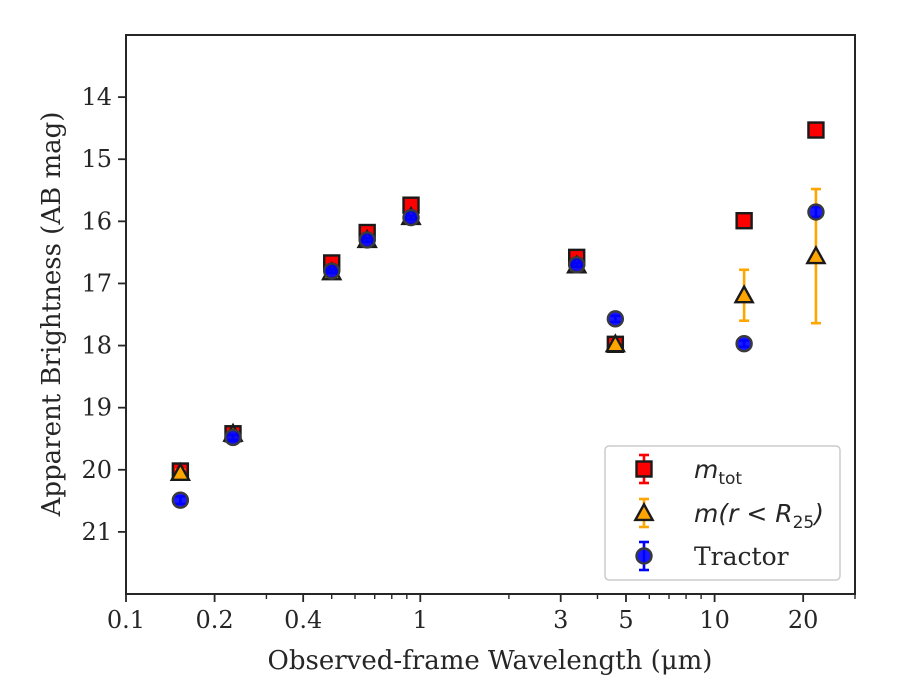 This screenshot has width=900, height=700. I want to click on legend-marker-triangle, so click(644, 511).